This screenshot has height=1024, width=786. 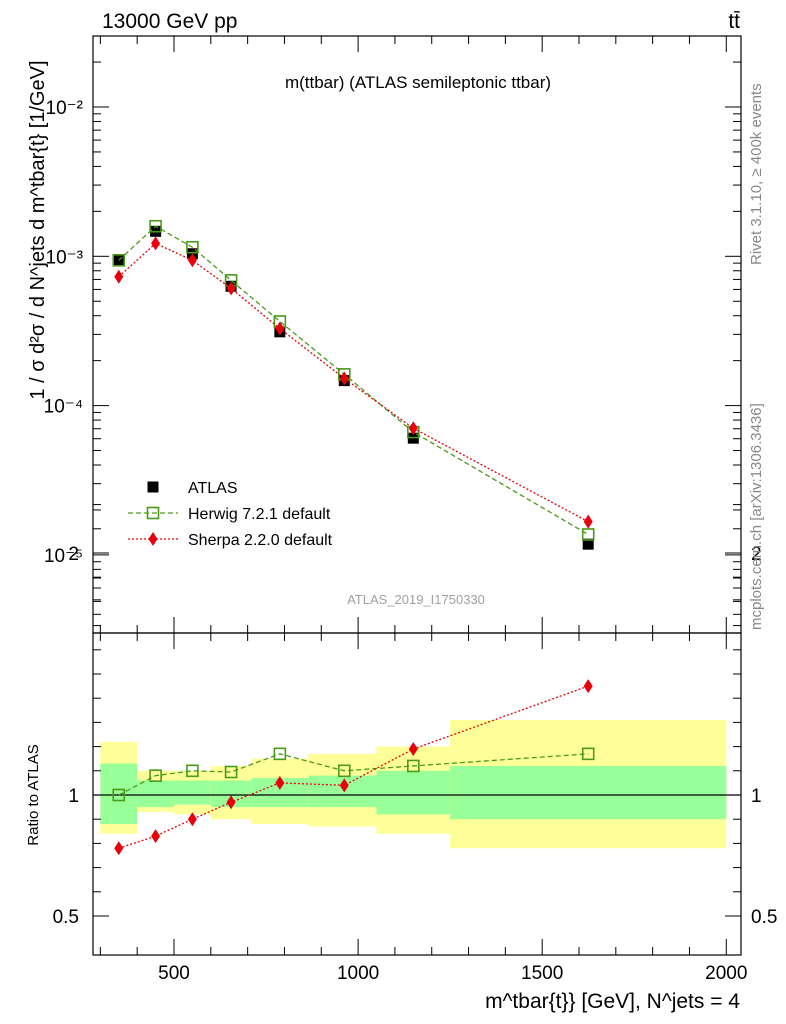 I want to click on y-tick-label-ratio: 1, so click(x=73, y=796).